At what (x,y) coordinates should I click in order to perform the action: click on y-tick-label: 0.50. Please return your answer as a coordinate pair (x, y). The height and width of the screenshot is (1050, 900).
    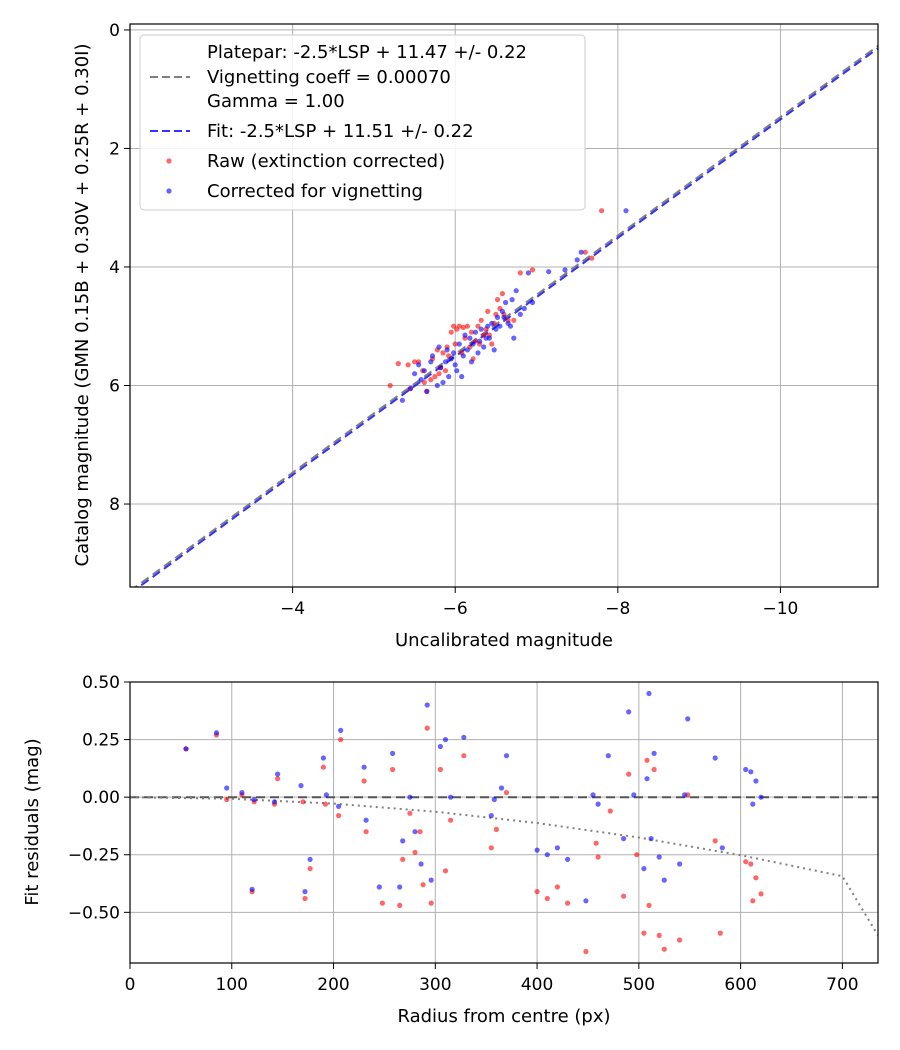
    Looking at the image, I should click on (101, 683).